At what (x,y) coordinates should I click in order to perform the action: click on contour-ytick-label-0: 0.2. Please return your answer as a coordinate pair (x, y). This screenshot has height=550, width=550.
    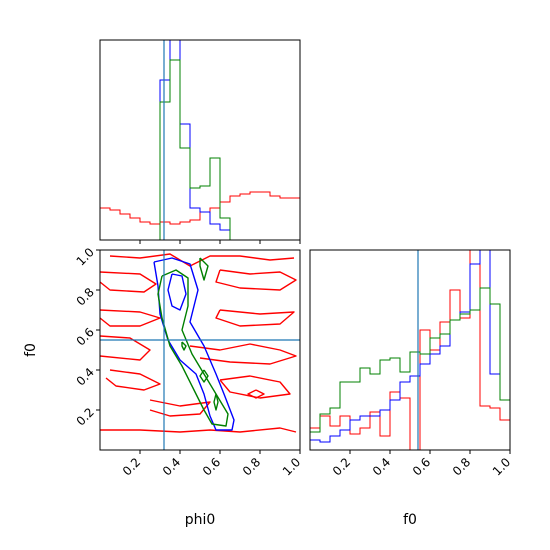
    Looking at the image, I should click on (85, 416).